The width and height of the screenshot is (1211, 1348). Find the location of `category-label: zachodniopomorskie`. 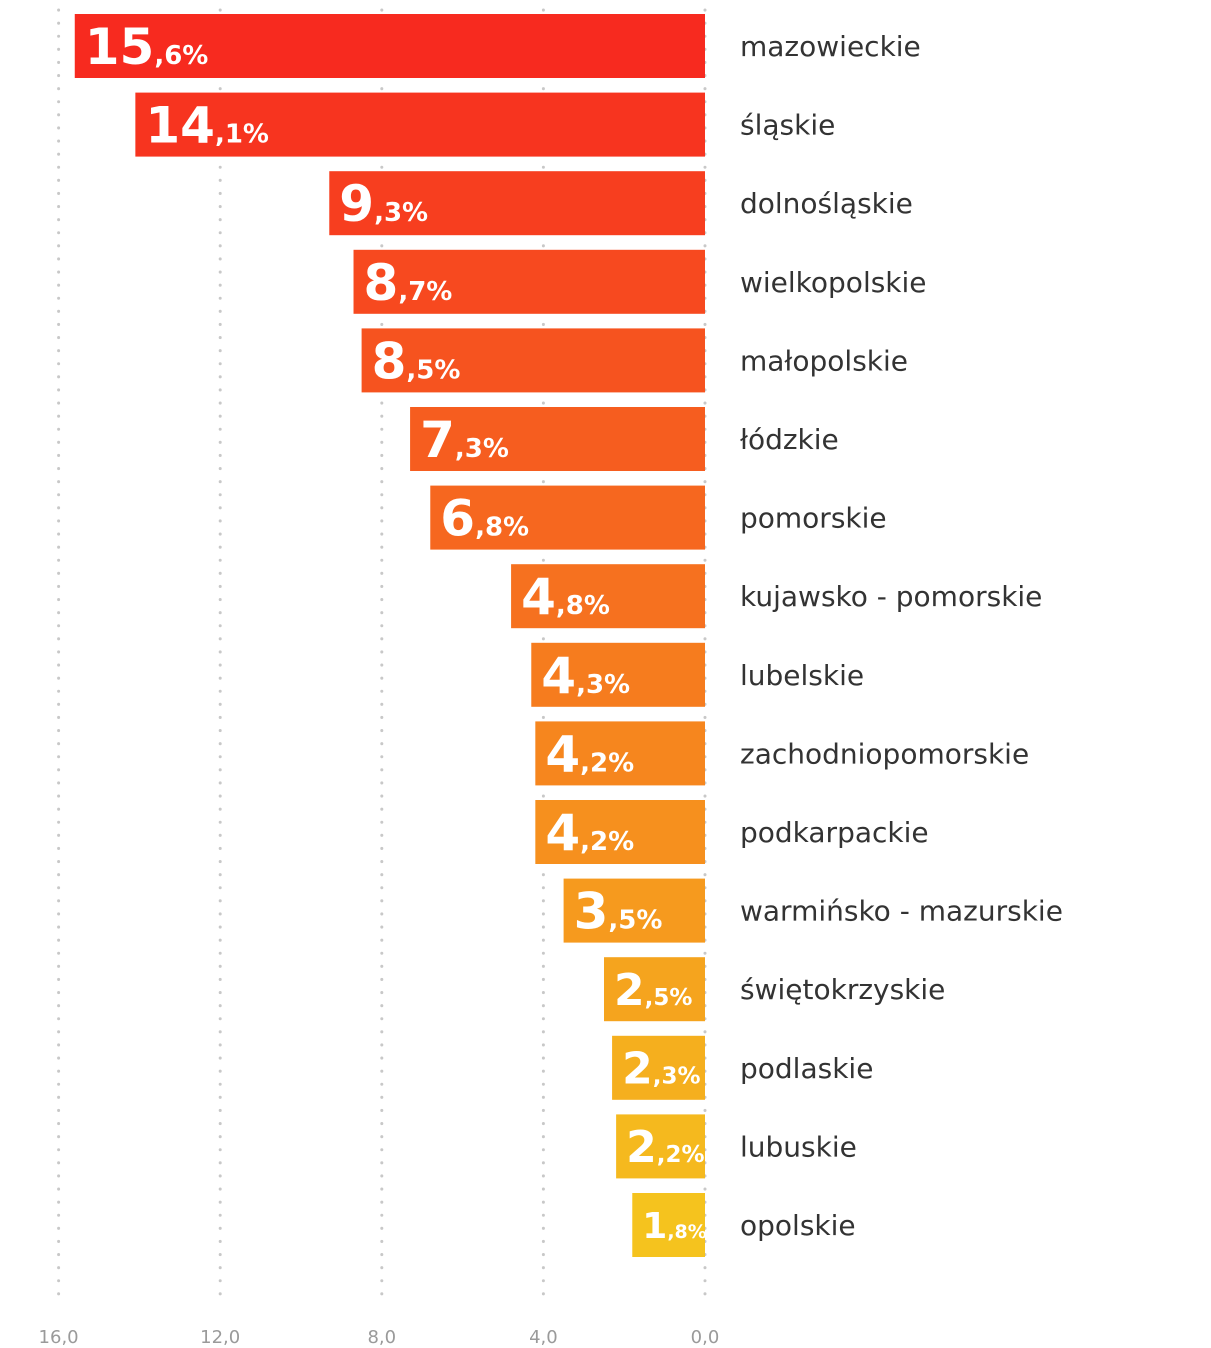

category-label: zachodniopomorskie is located at coordinates (884, 753).